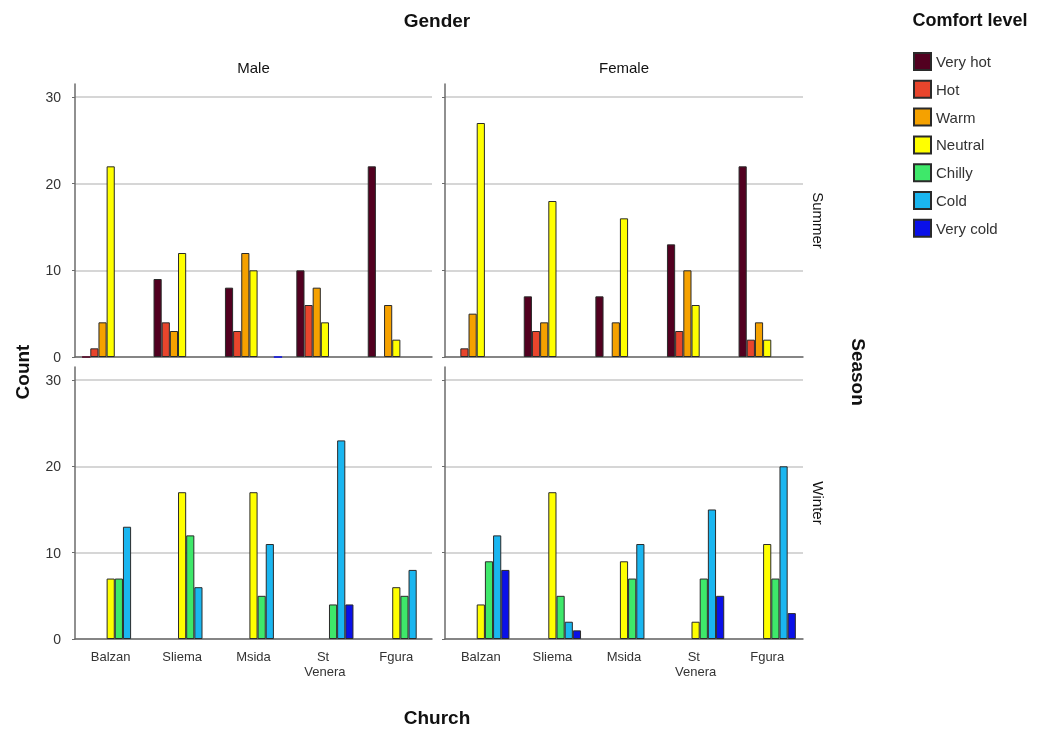 This screenshot has height=731, width=1040. What do you see at coordinates (951, 200) in the screenshot?
I see `legend-label: Cold` at bounding box center [951, 200].